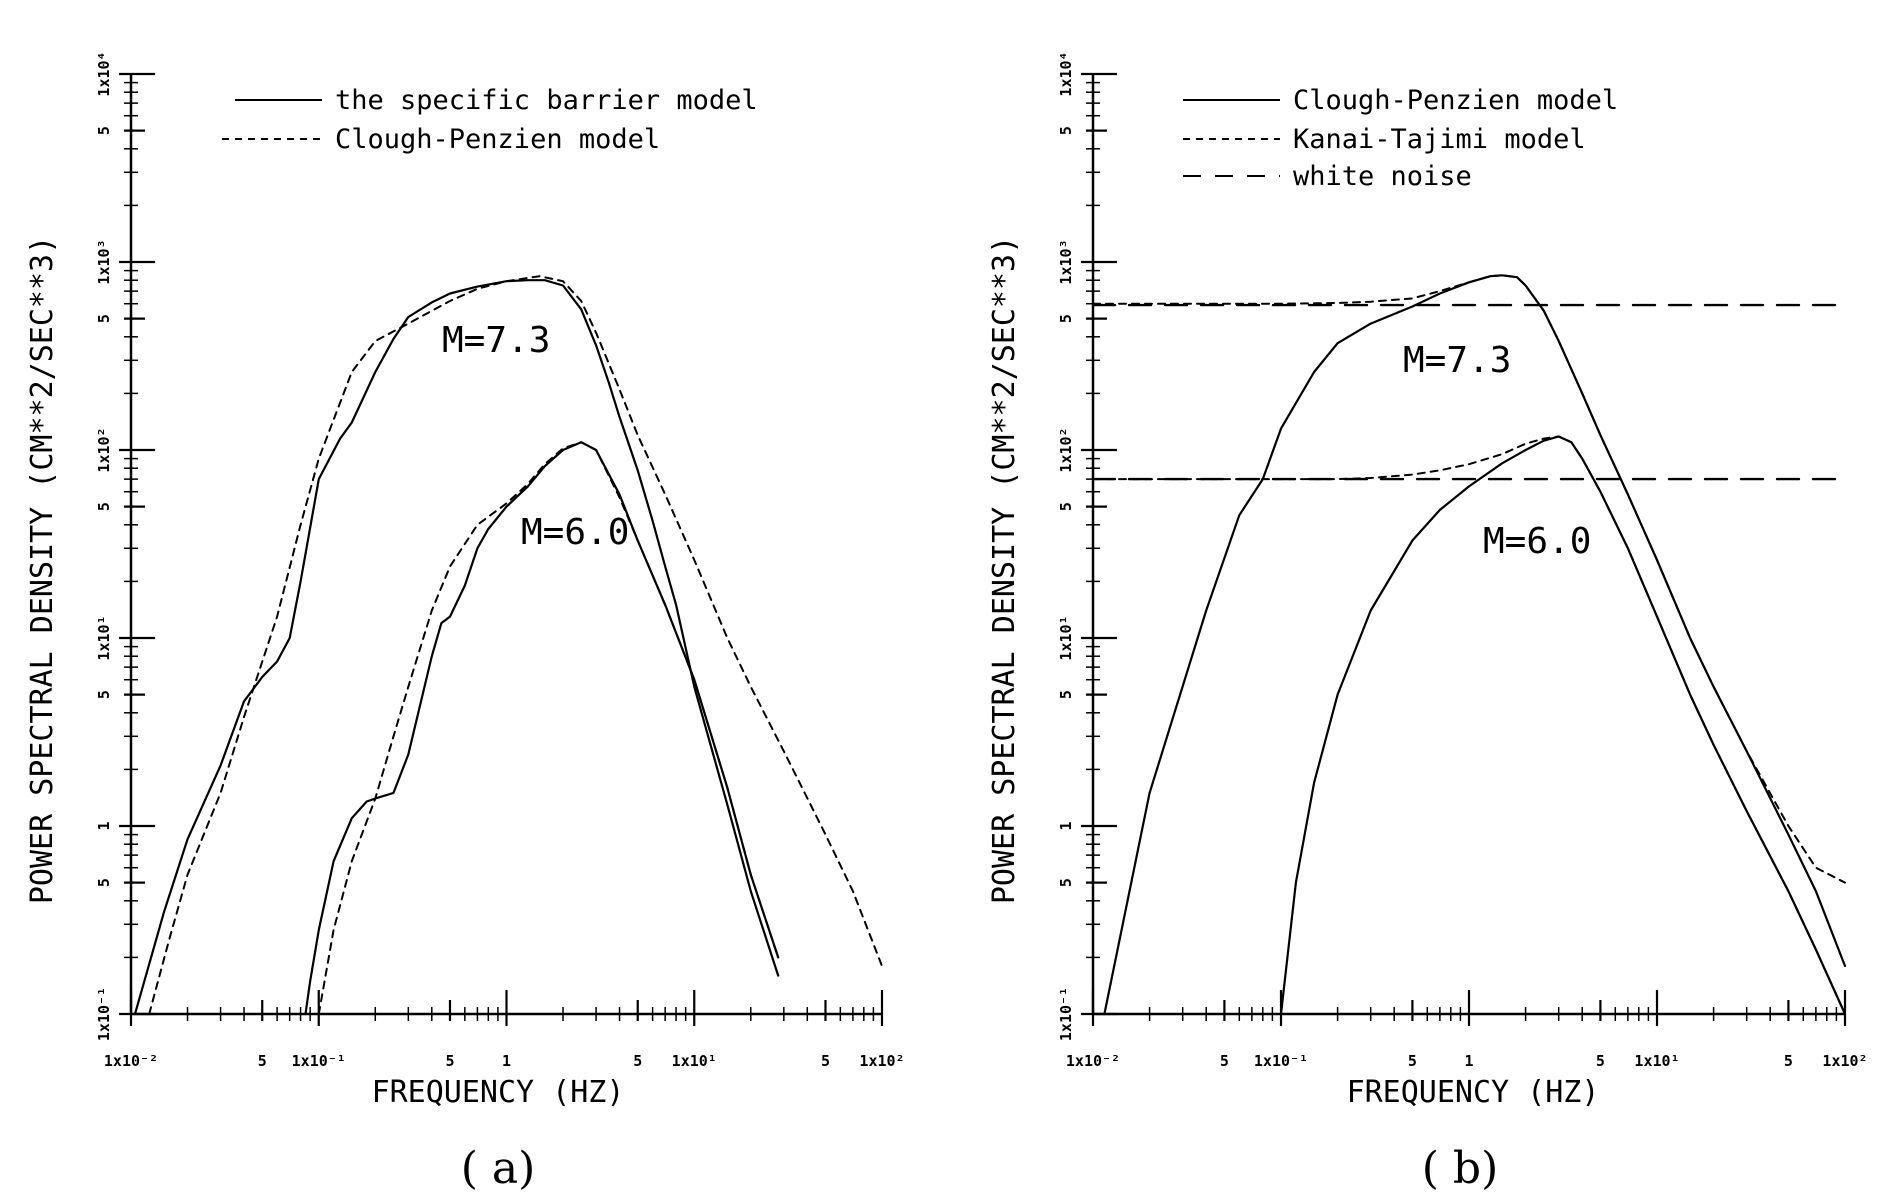 The width and height of the screenshot is (1894, 1202). Describe the element at coordinates (575, 532) in the screenshot. I see `annotation-a-m60: M=6.0` at that location.